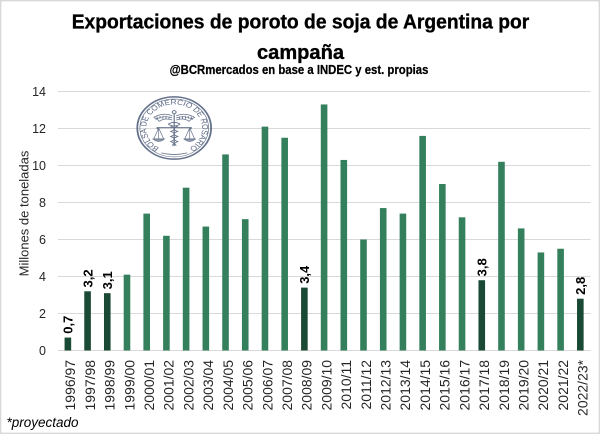 Image resolution: width=600 pixels, height=434 pixels. Describe the element at coordinates (504, 385) in the screenshot. I see `svg-text: 2018/19` at that location.